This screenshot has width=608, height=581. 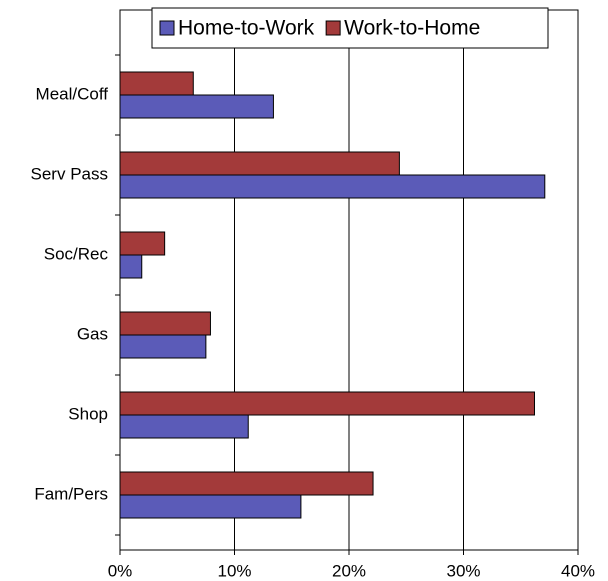 What do you see at coordinates (234, 570) in the screenshot?
I see `x-tick-label: 10%` at bounding box center [234, 570].